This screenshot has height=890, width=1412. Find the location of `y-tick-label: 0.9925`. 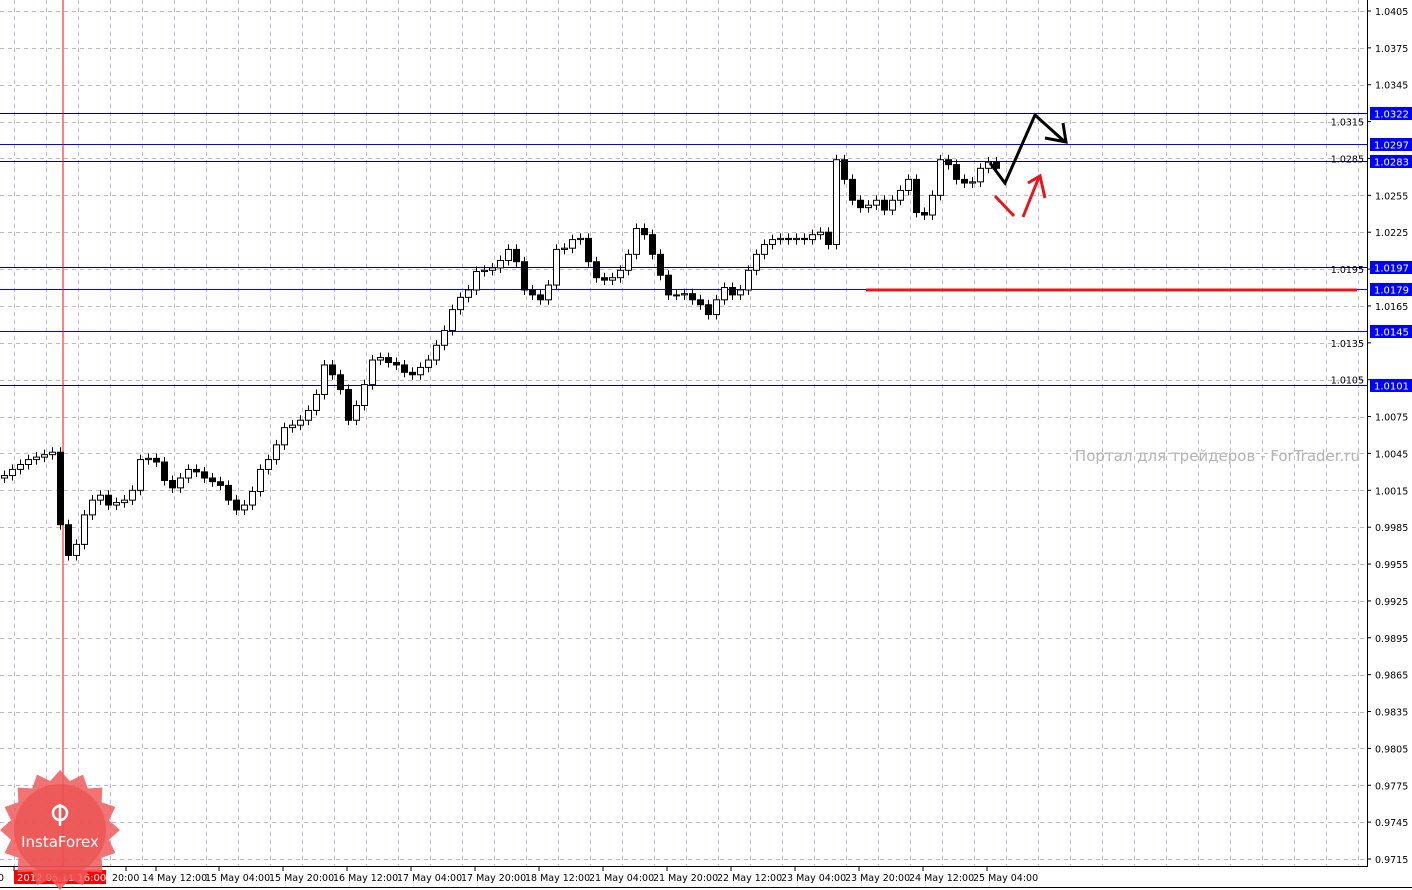

y-tick-label: 0.9925 is located at coordinates (1391, 602).